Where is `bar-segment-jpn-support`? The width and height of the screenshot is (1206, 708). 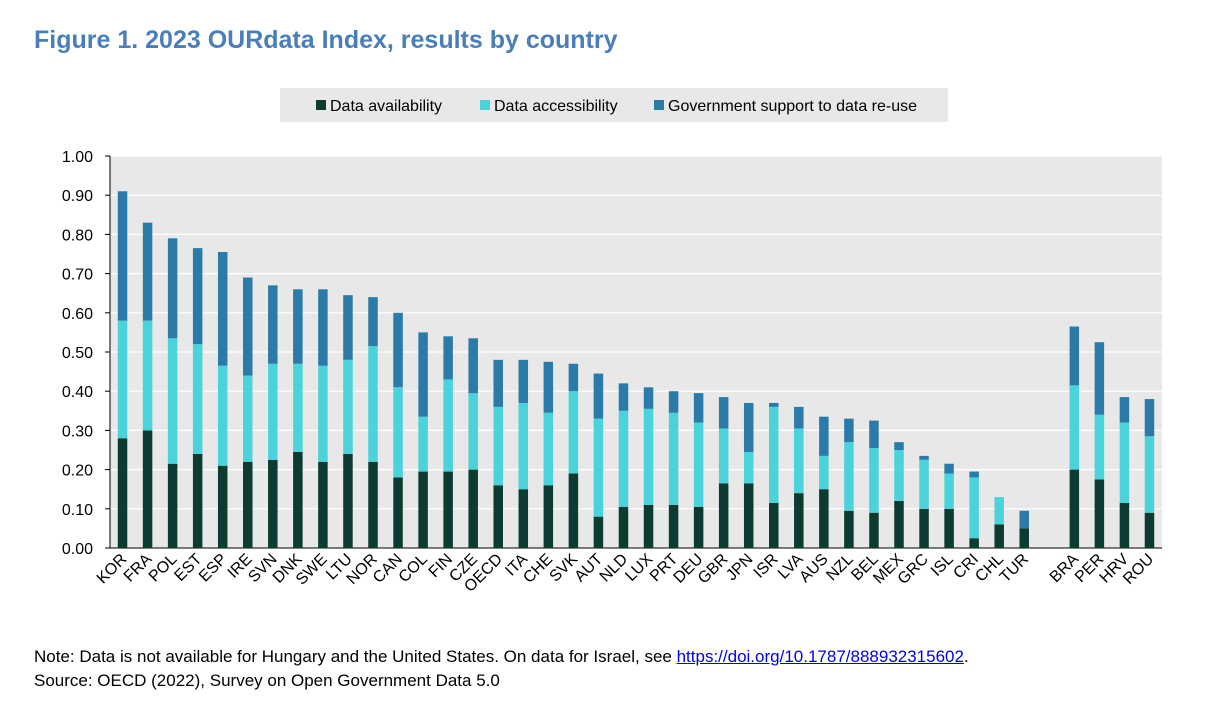 bar-segment-jpn-support is located at coordinates (748, 427).